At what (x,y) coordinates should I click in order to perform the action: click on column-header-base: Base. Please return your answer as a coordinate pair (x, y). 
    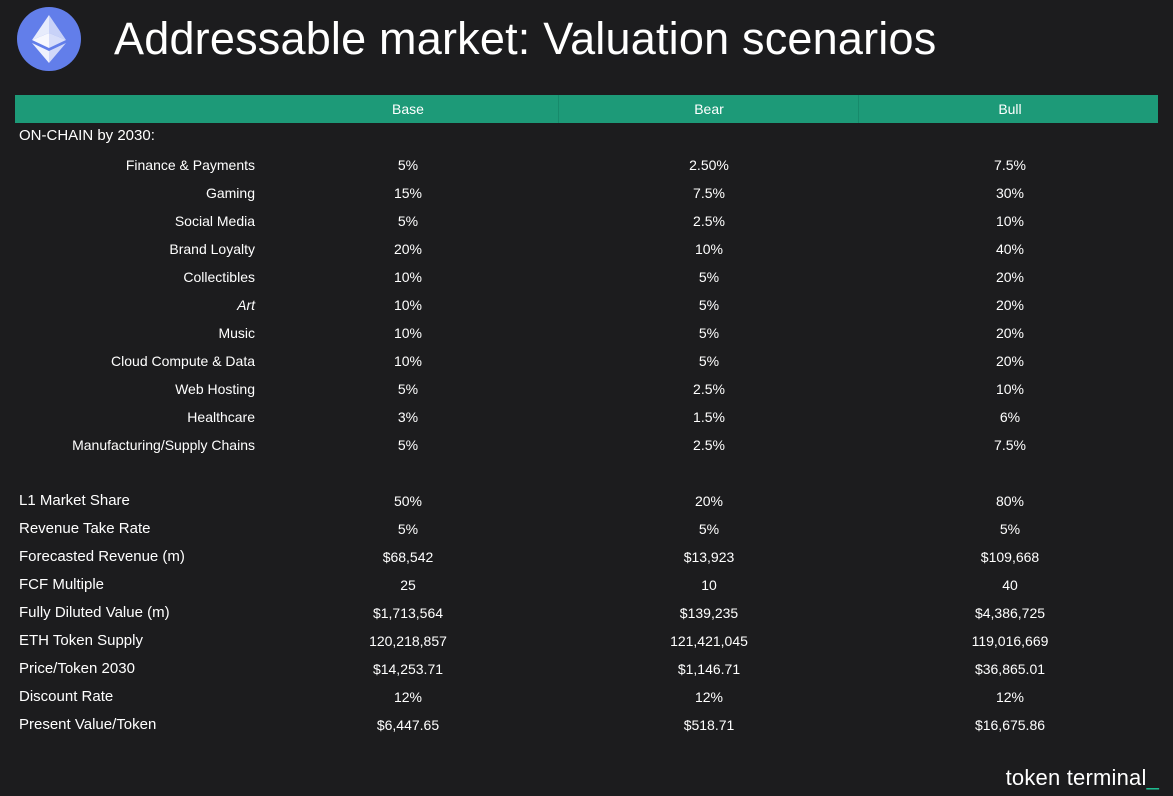
    Looking at the image, I should click on (408, 109).